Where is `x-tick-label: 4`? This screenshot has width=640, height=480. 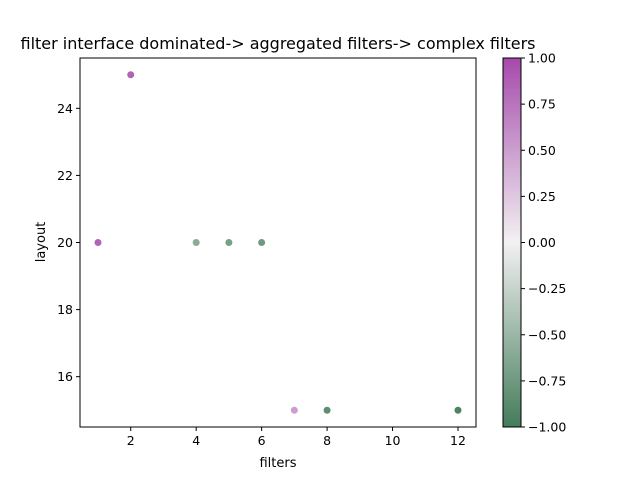 x-tick-label: 4 is located at coordinates (196, 440).